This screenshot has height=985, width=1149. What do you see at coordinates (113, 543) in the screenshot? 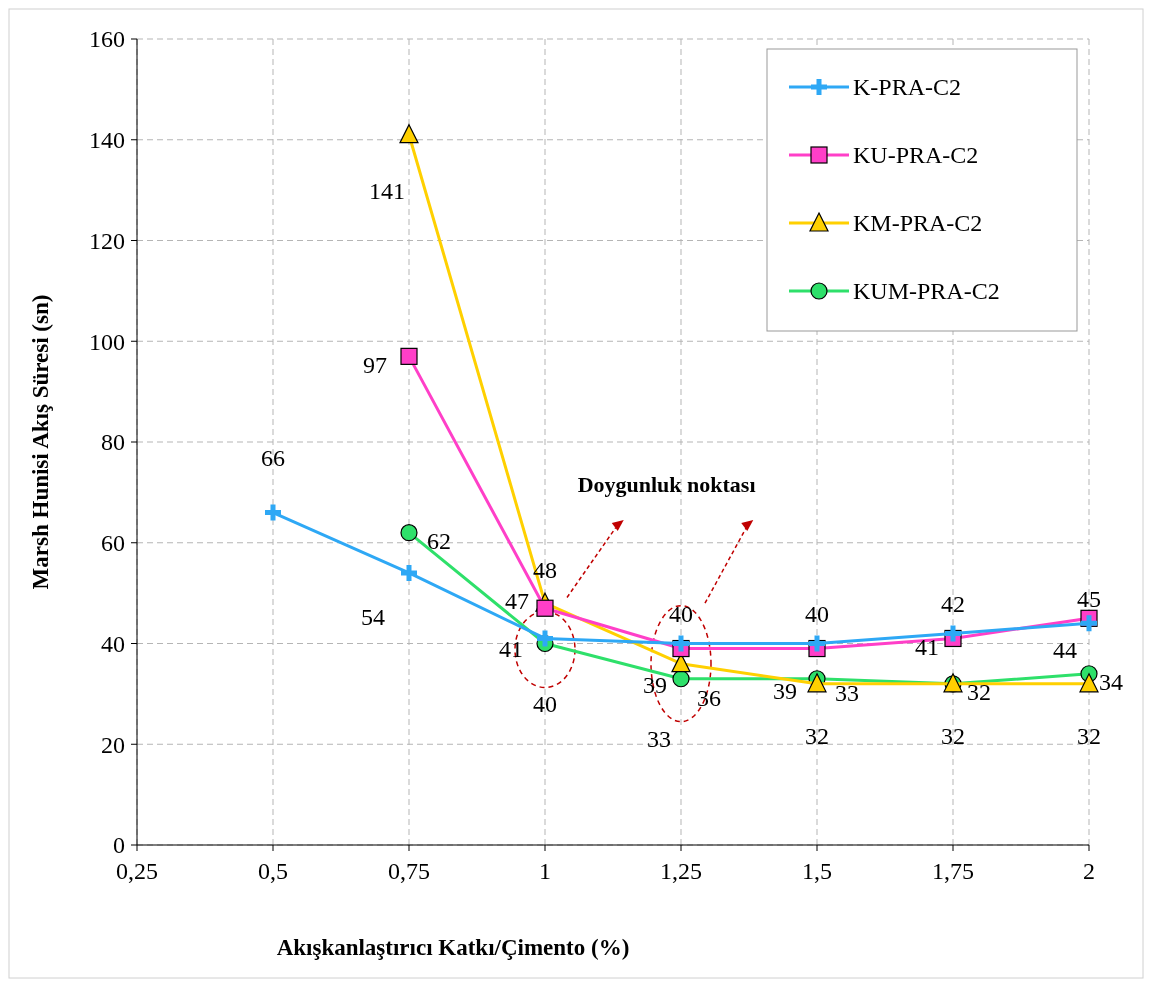
I see `y-tick-label: 60` at bounding box center [113, 543].